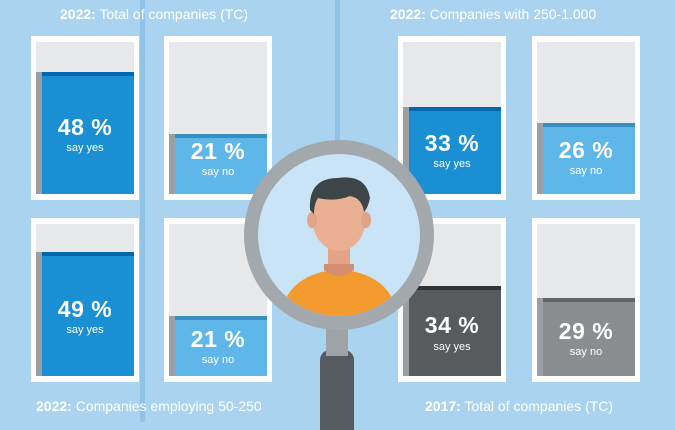 The height and width of the screenshot is (430, 675). I want to click on panel-2017-total-no: 29 % say no, so click(586, 300).